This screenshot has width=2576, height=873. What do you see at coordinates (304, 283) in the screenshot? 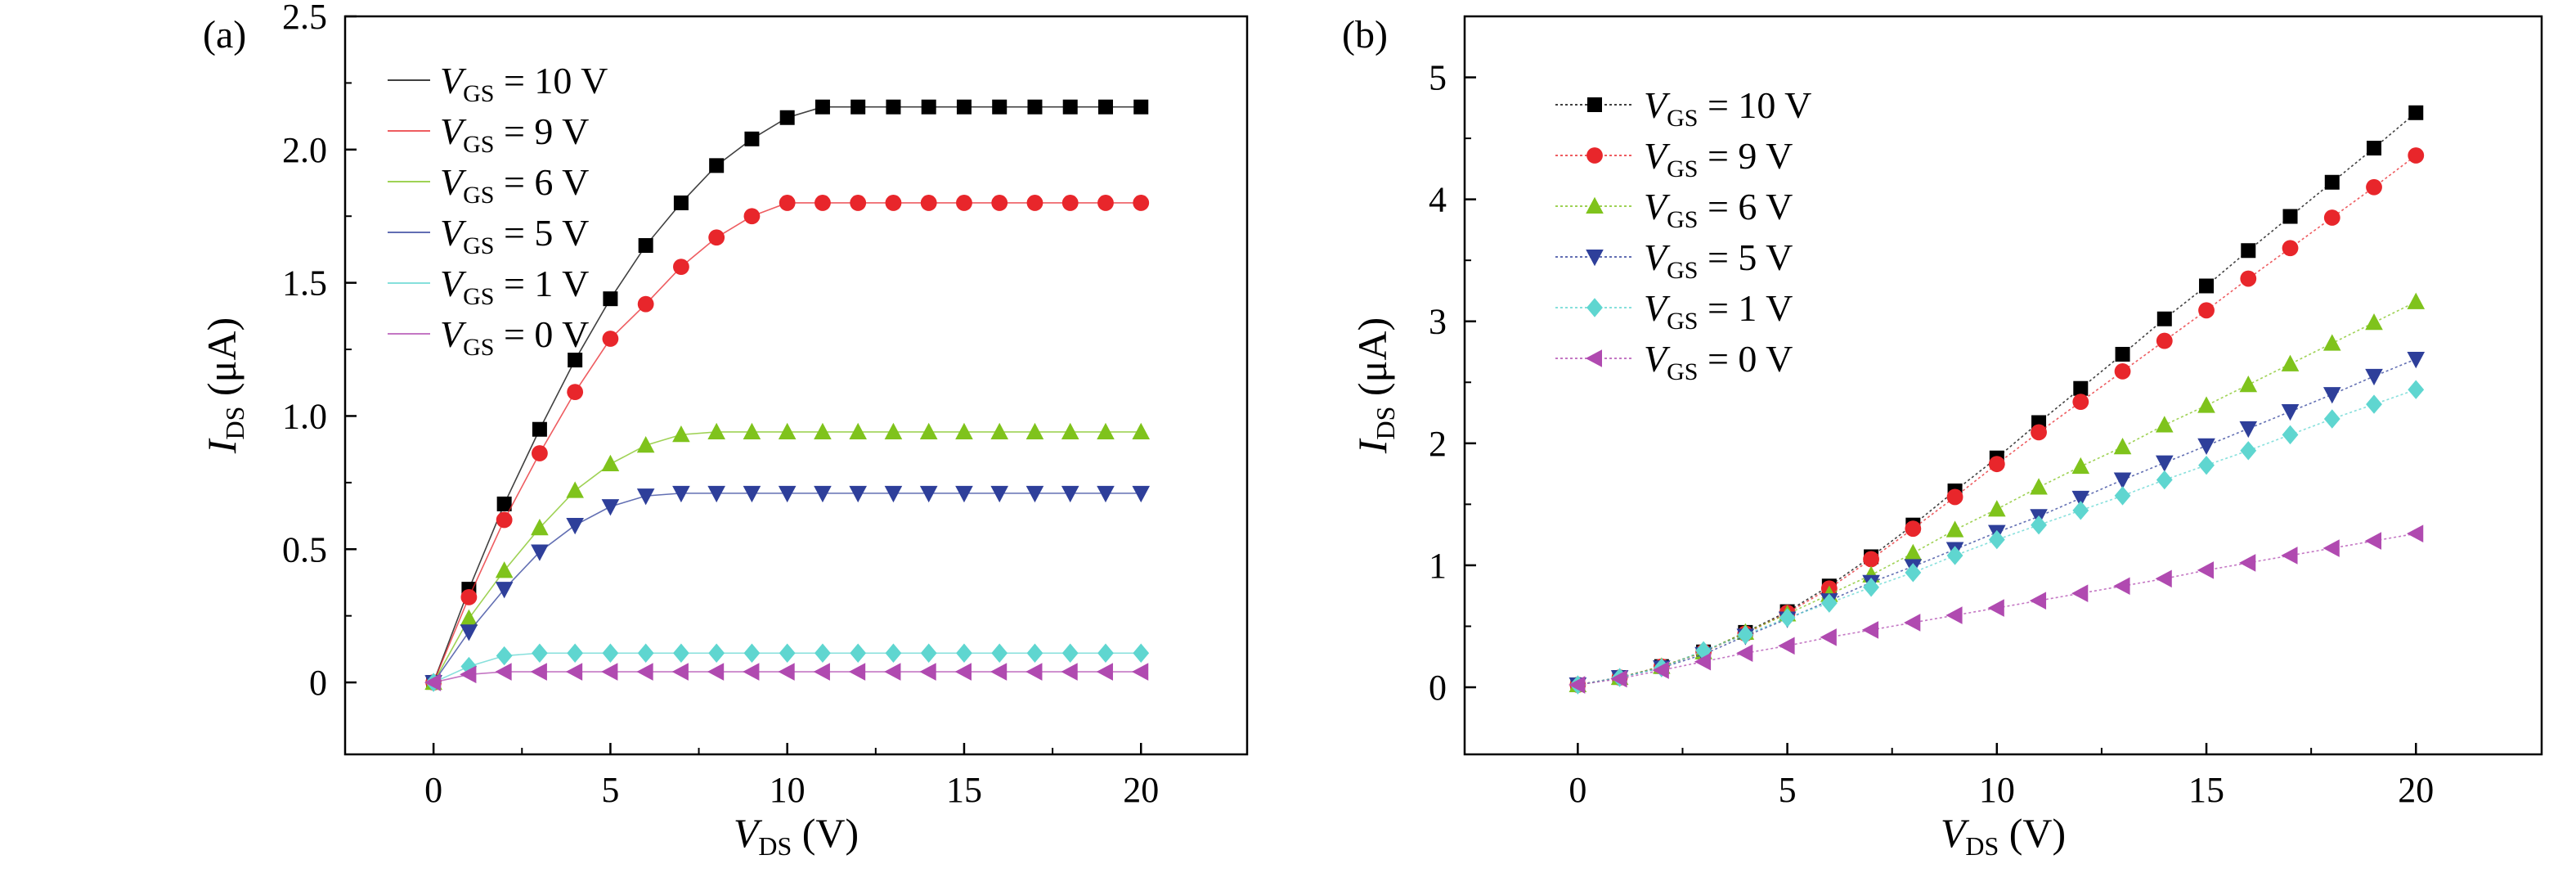
I see `y-tick-label: 1.5` at bounding box center [304, 283].